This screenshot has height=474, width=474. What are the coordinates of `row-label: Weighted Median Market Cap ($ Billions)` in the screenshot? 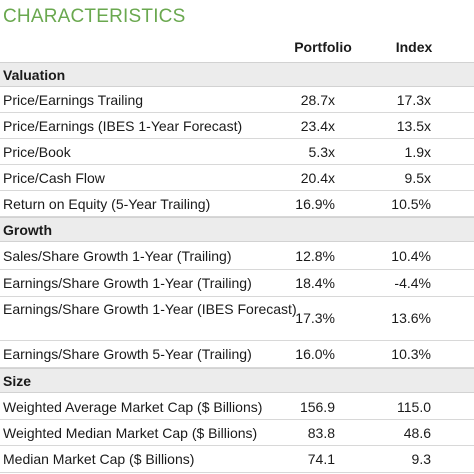 It's located at (130, 433).